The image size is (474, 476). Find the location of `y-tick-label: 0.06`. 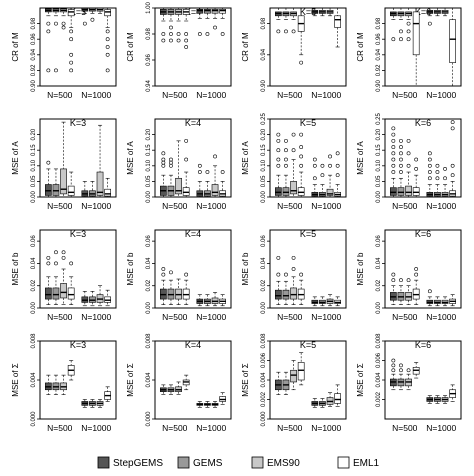

y-tick-label: 0.06 is located at coordinates (264, 241).